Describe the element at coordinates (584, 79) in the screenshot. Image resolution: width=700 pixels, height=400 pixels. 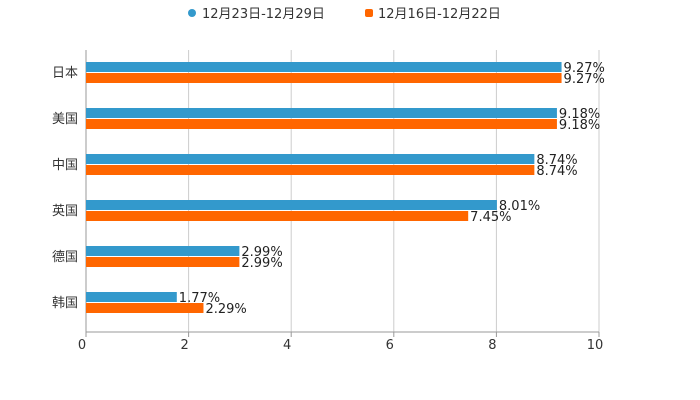
I see `data-label-series-2: 9.27%` at that location.